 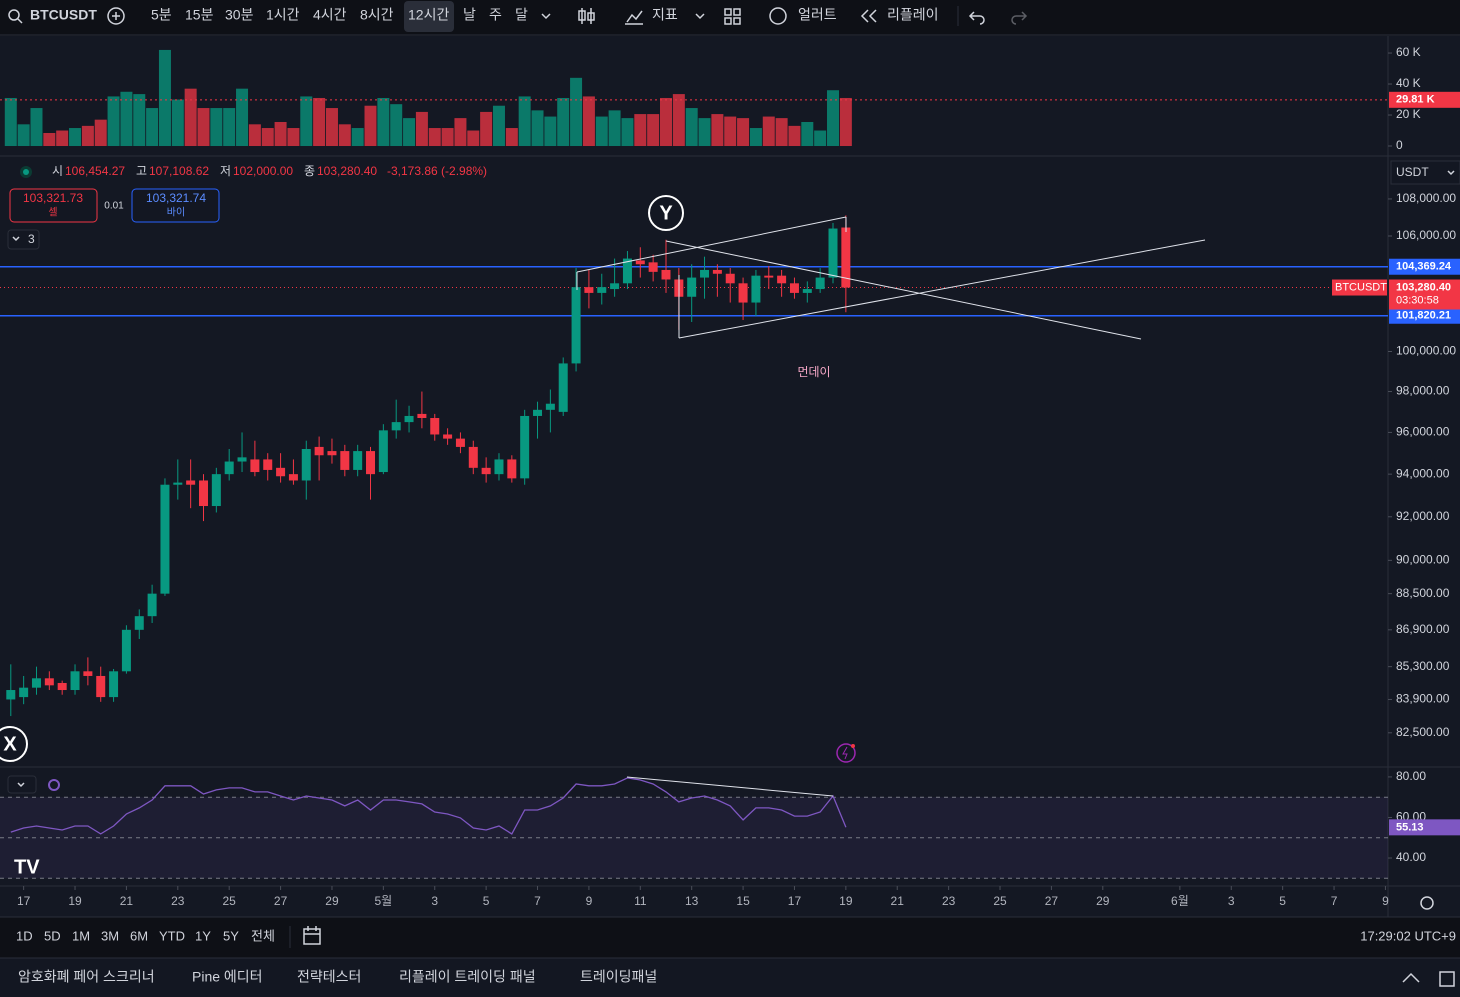 What do you see at coordinates (263, 935) in the screenshot?
I see `range-button: 전체` at bounding box center [263, 935].